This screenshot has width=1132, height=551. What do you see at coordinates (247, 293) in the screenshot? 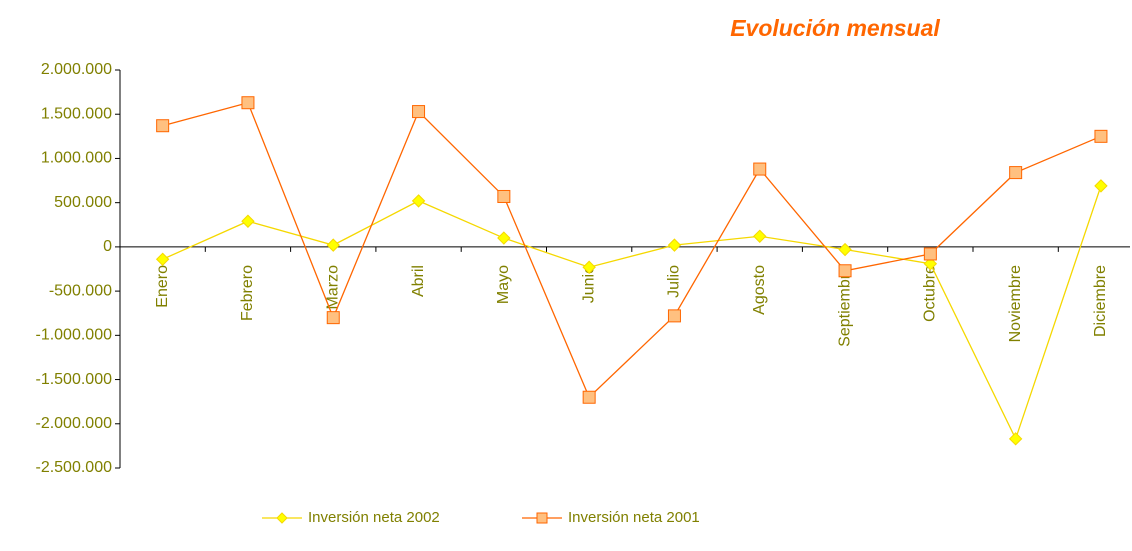
I see `x-tick-label: Febrero` at bounding box center [247, 293].